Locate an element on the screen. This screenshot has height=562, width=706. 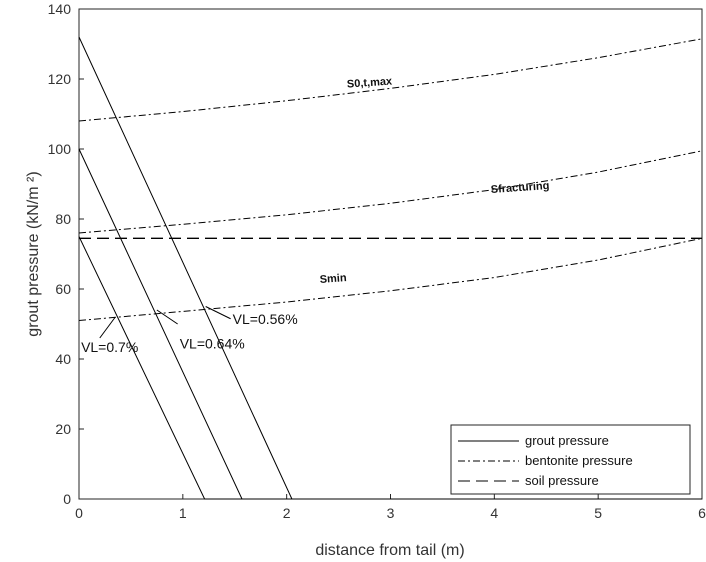
y-axis-label: grout pressure (kN/m ²) is located at coordinates (33, 253).